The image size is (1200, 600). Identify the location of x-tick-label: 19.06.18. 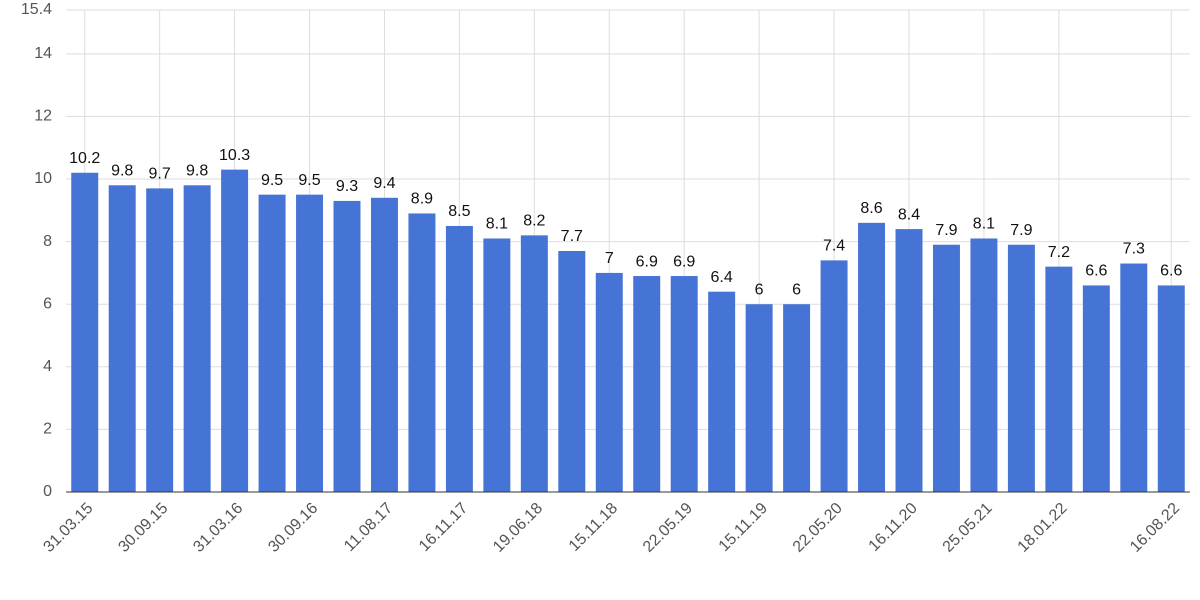
(518, 528).